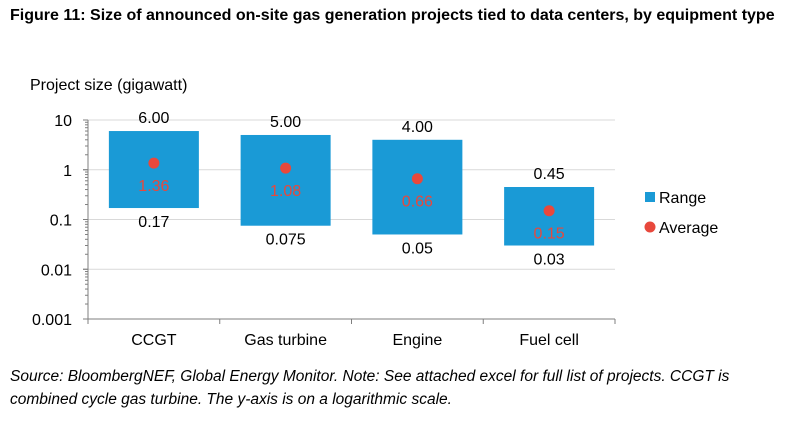 Image resolution: width=787 pixels, height=422 pixels. Describe the element at coordinates (417, 127) in the screenshot. I see `range-high-label: 4.00` at that location.